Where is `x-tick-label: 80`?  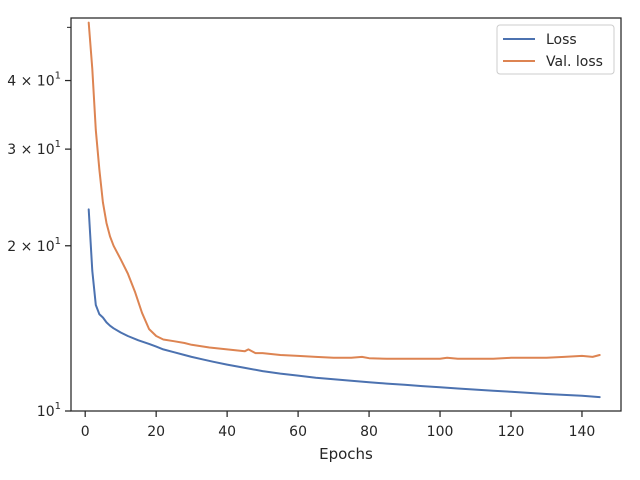 x-tick-label: 80 is located at coordinates (369, 432).